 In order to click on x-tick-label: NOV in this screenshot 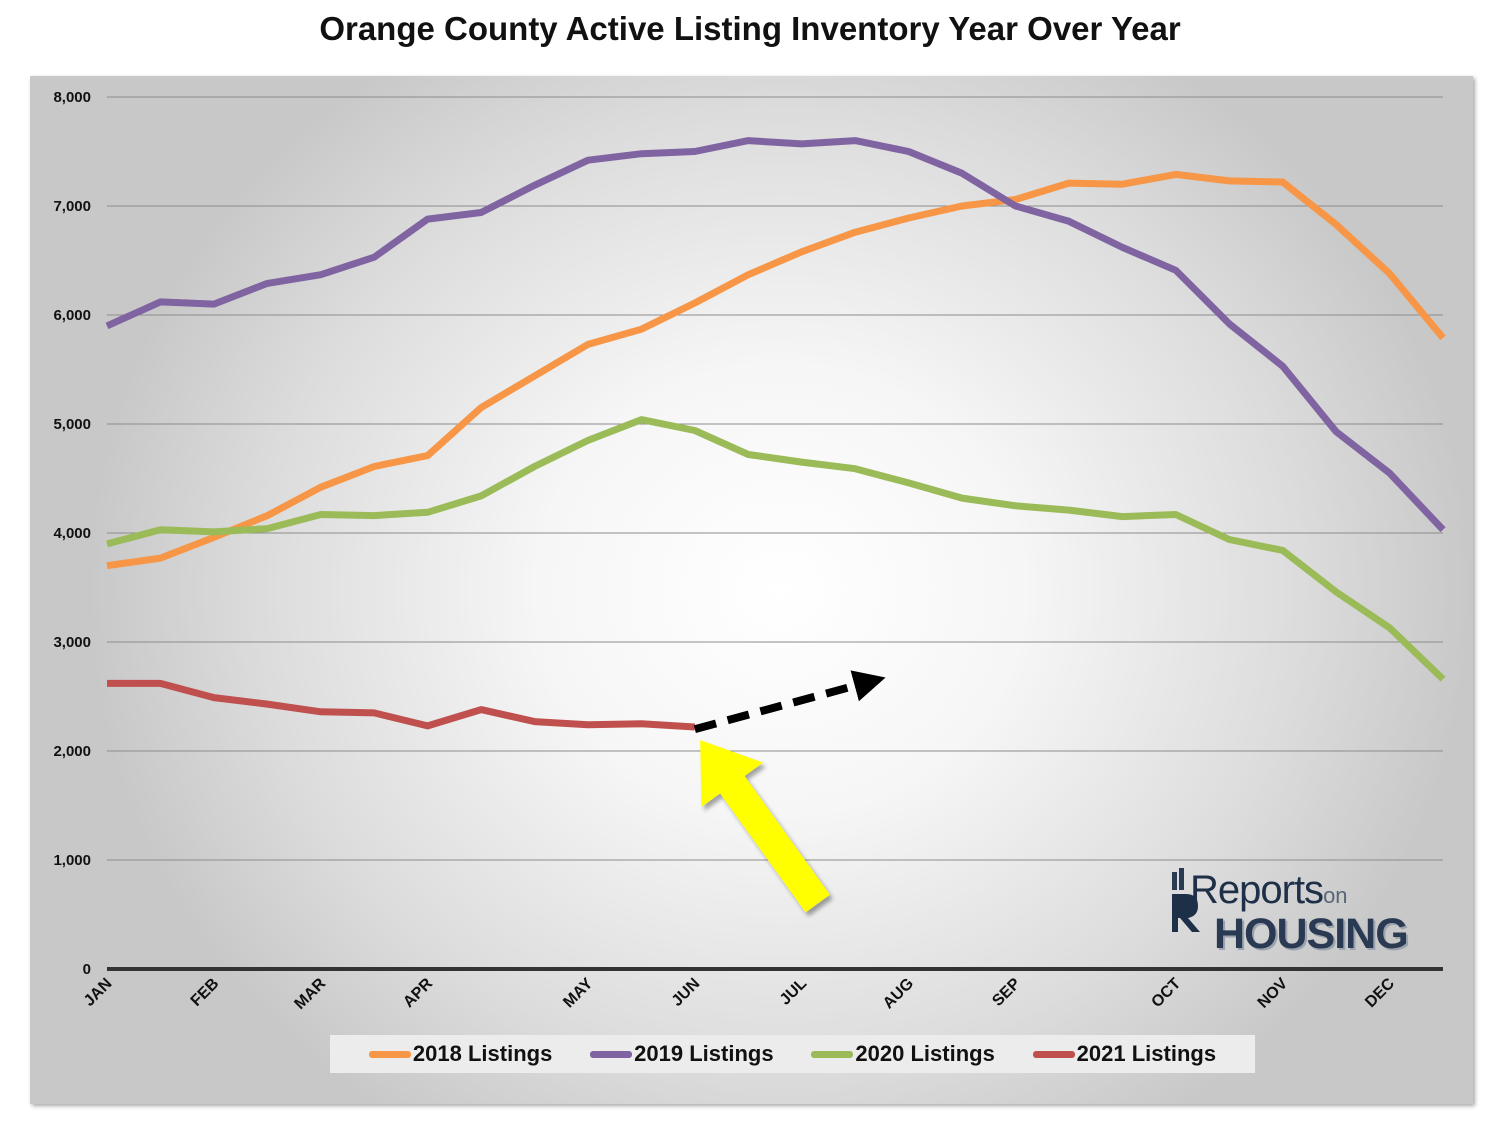, I will do `click(1273, 993)`.